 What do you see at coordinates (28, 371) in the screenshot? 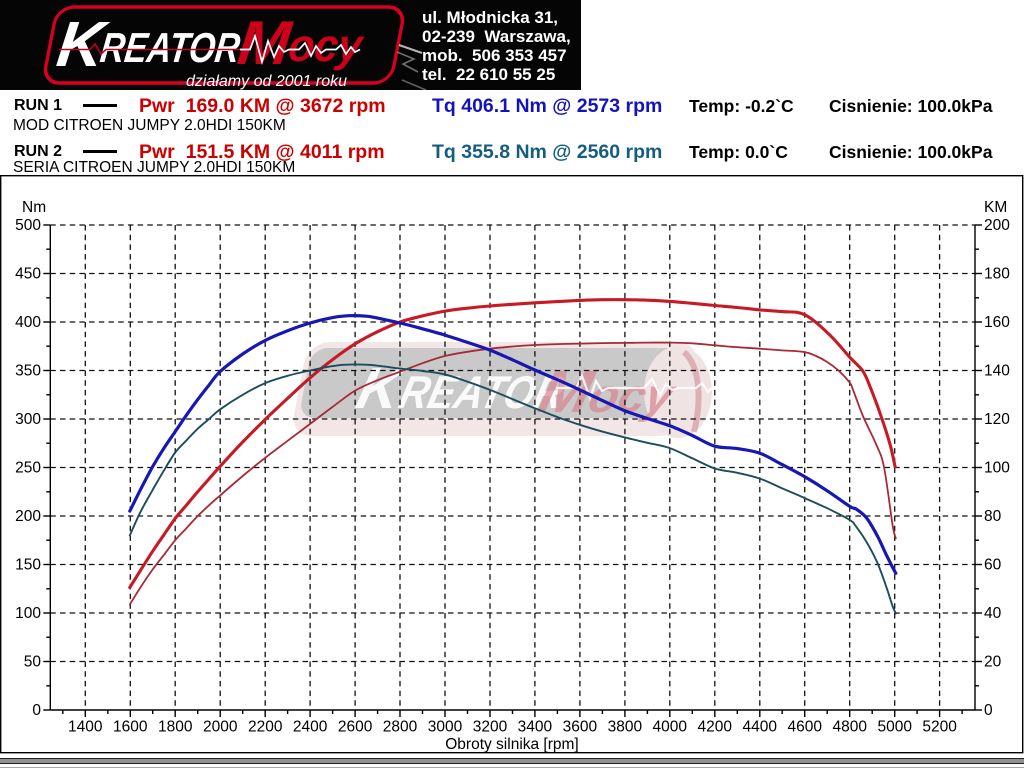
I see `svg-text: 350` at bounding box center [28, 371].